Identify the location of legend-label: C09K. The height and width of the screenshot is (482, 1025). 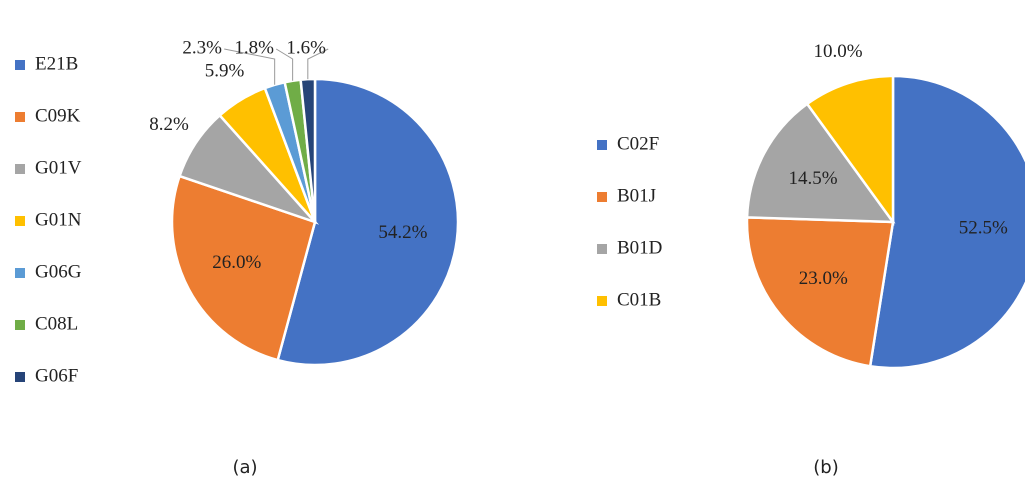
(58, 115).